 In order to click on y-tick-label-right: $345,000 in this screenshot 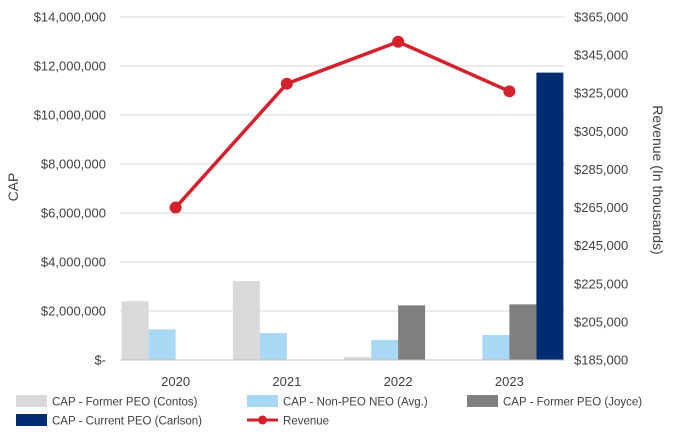, I will do `click(601, 55)`.